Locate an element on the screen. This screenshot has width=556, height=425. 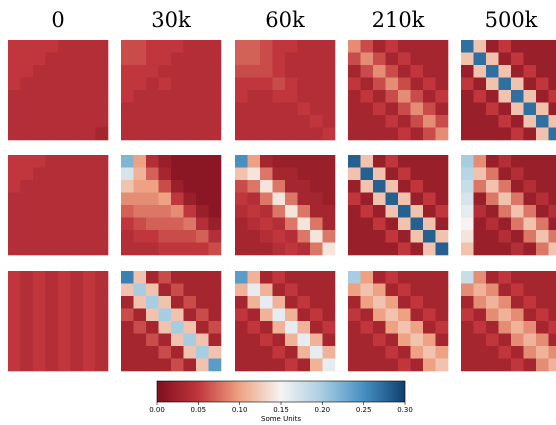
column-title: 0 is located at coordinates (57, 20).